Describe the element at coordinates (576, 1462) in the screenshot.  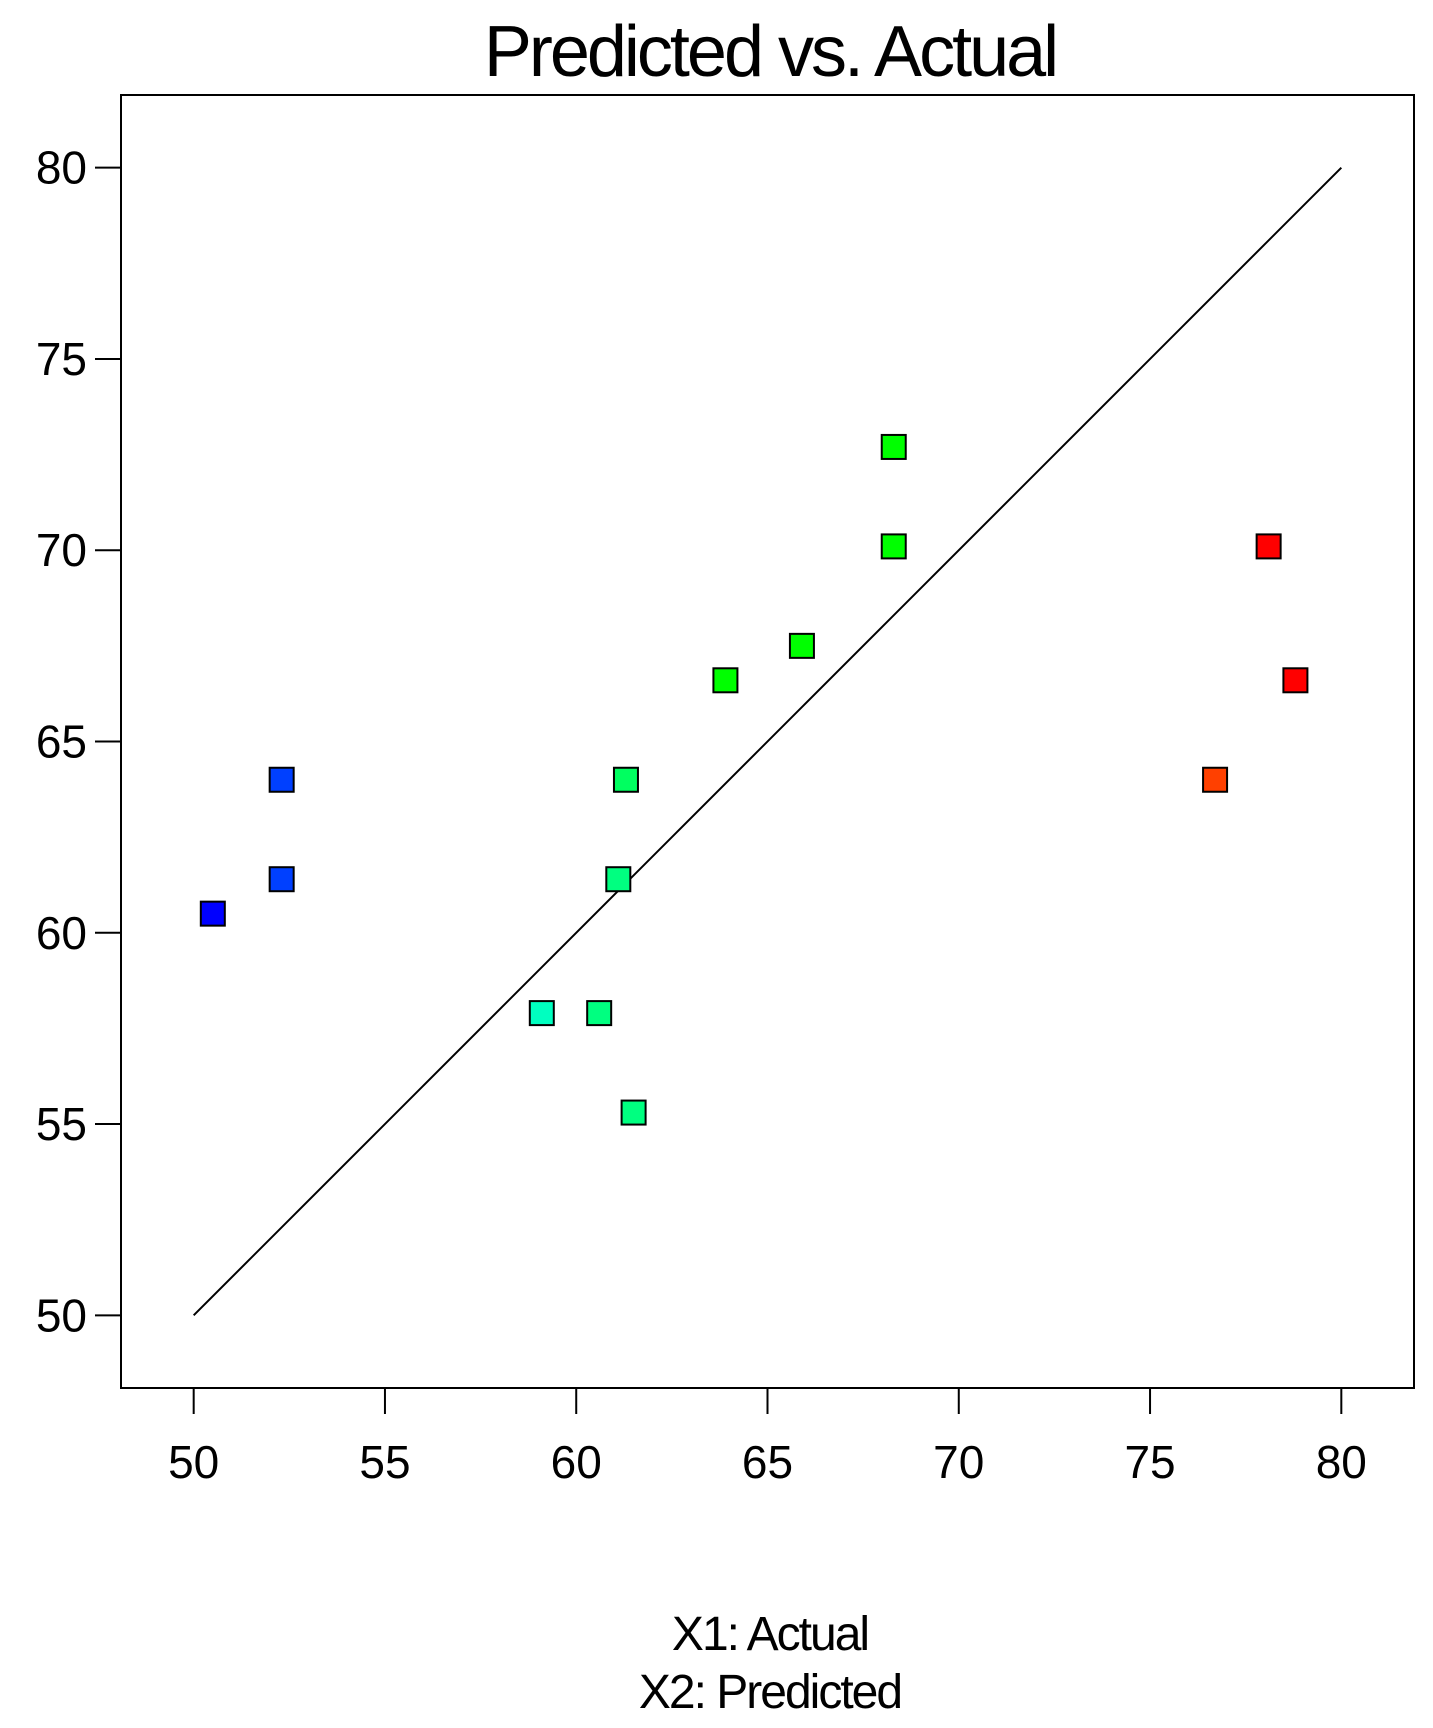
I see `x-tick-label: 60` at that location.